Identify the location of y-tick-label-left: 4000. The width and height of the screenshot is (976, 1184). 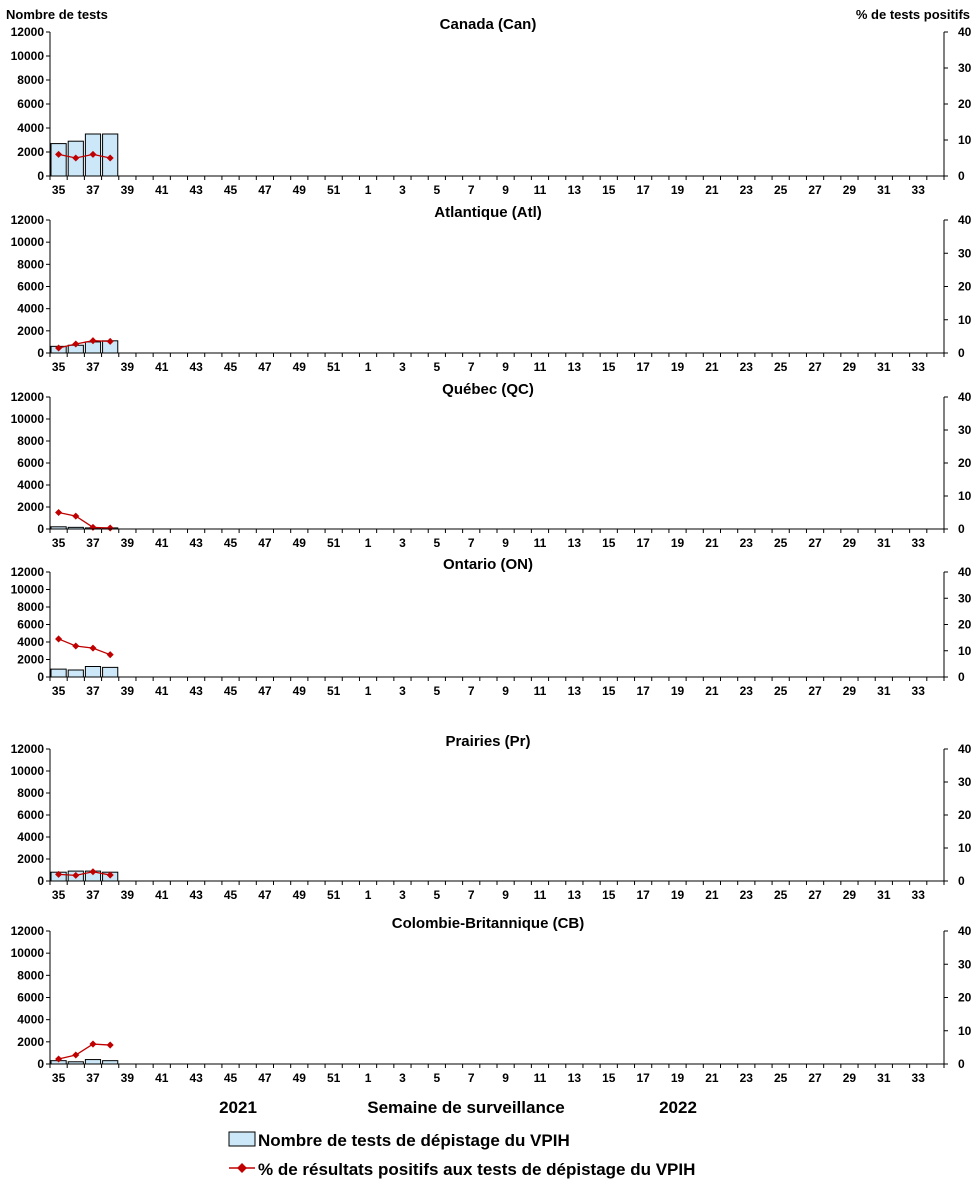
(30, 1020).